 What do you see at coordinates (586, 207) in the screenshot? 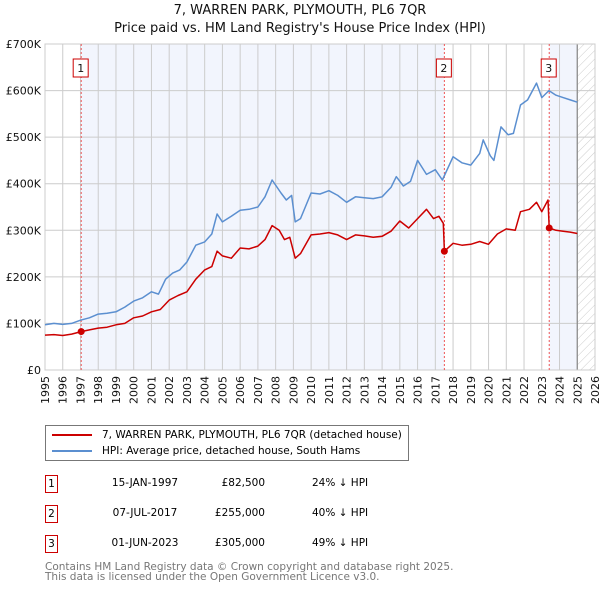
I see `future-hatch` at bounding box center [586, 207].